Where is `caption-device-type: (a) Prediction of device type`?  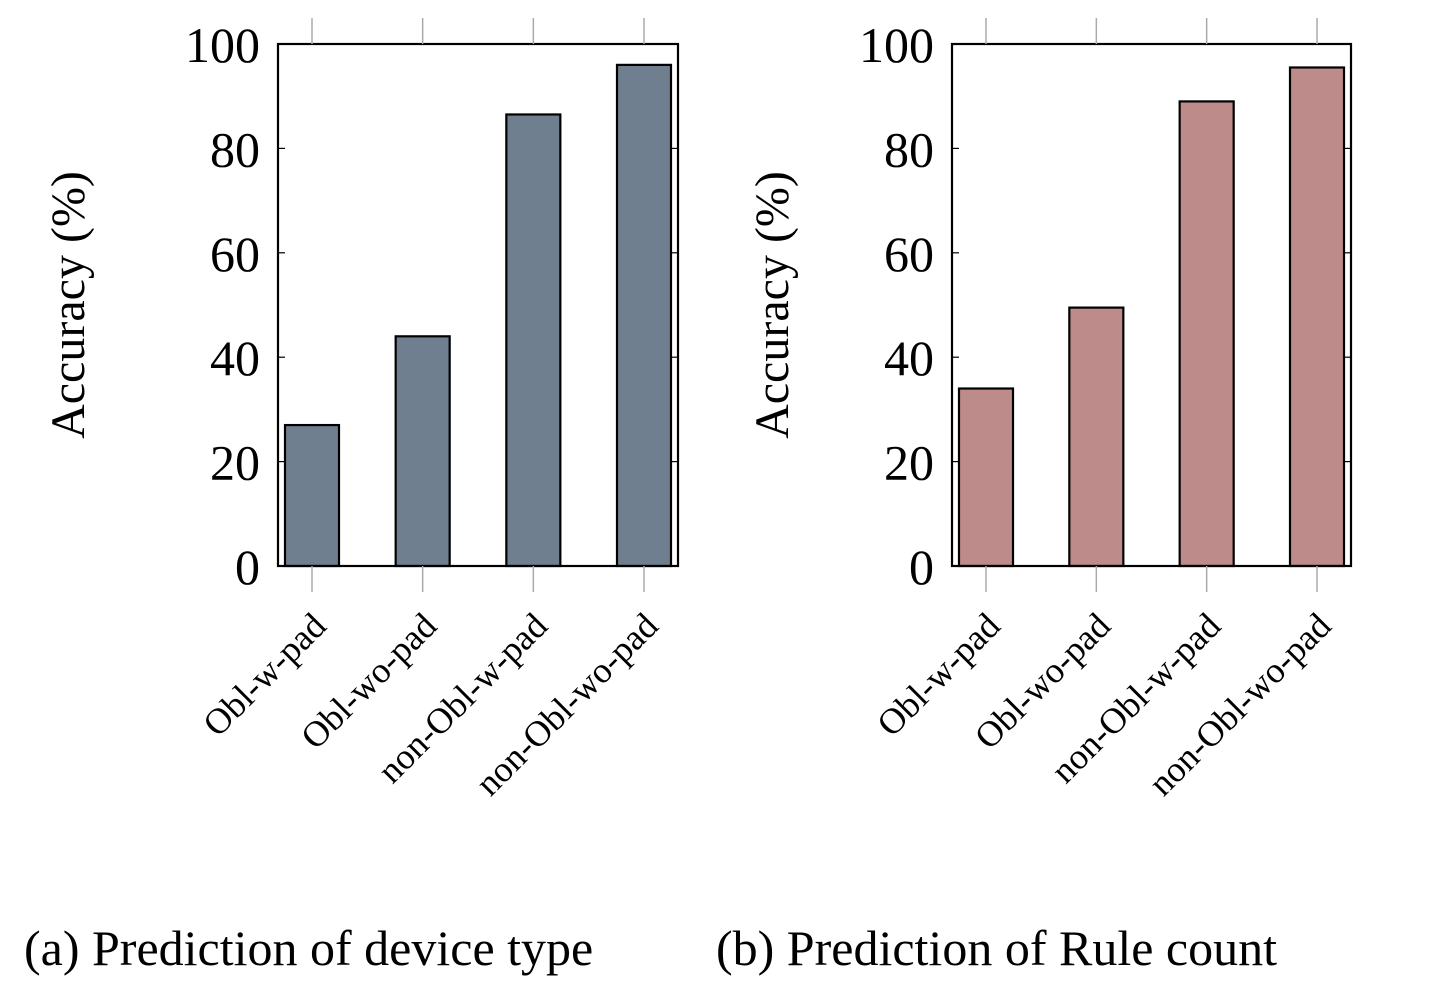
caption-device-type: (a) Prediction of device type is located at coordinates (309, 948).